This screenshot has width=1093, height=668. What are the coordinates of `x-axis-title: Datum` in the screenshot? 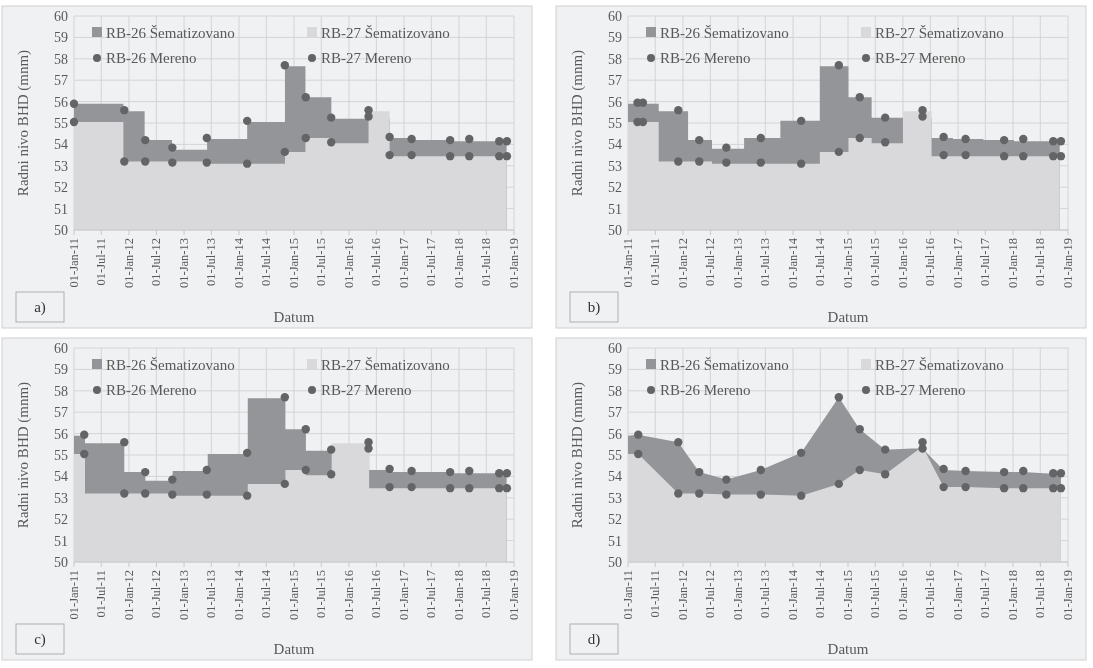 It's located at (294, 317).